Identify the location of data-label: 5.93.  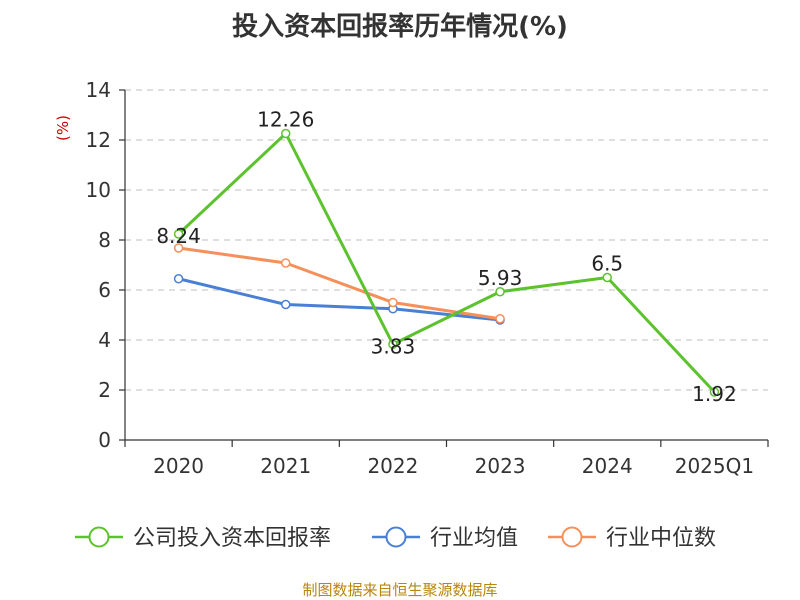
(500, 278).